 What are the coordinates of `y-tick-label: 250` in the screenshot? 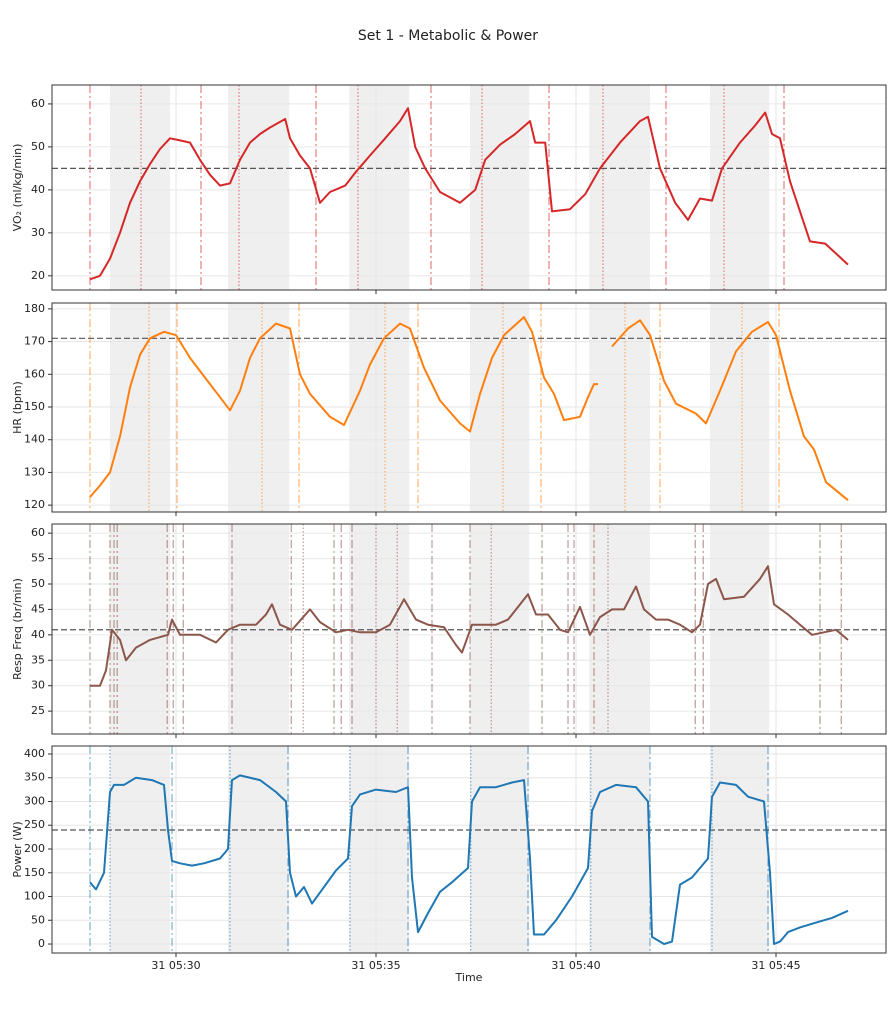 It's located at (34, 824).